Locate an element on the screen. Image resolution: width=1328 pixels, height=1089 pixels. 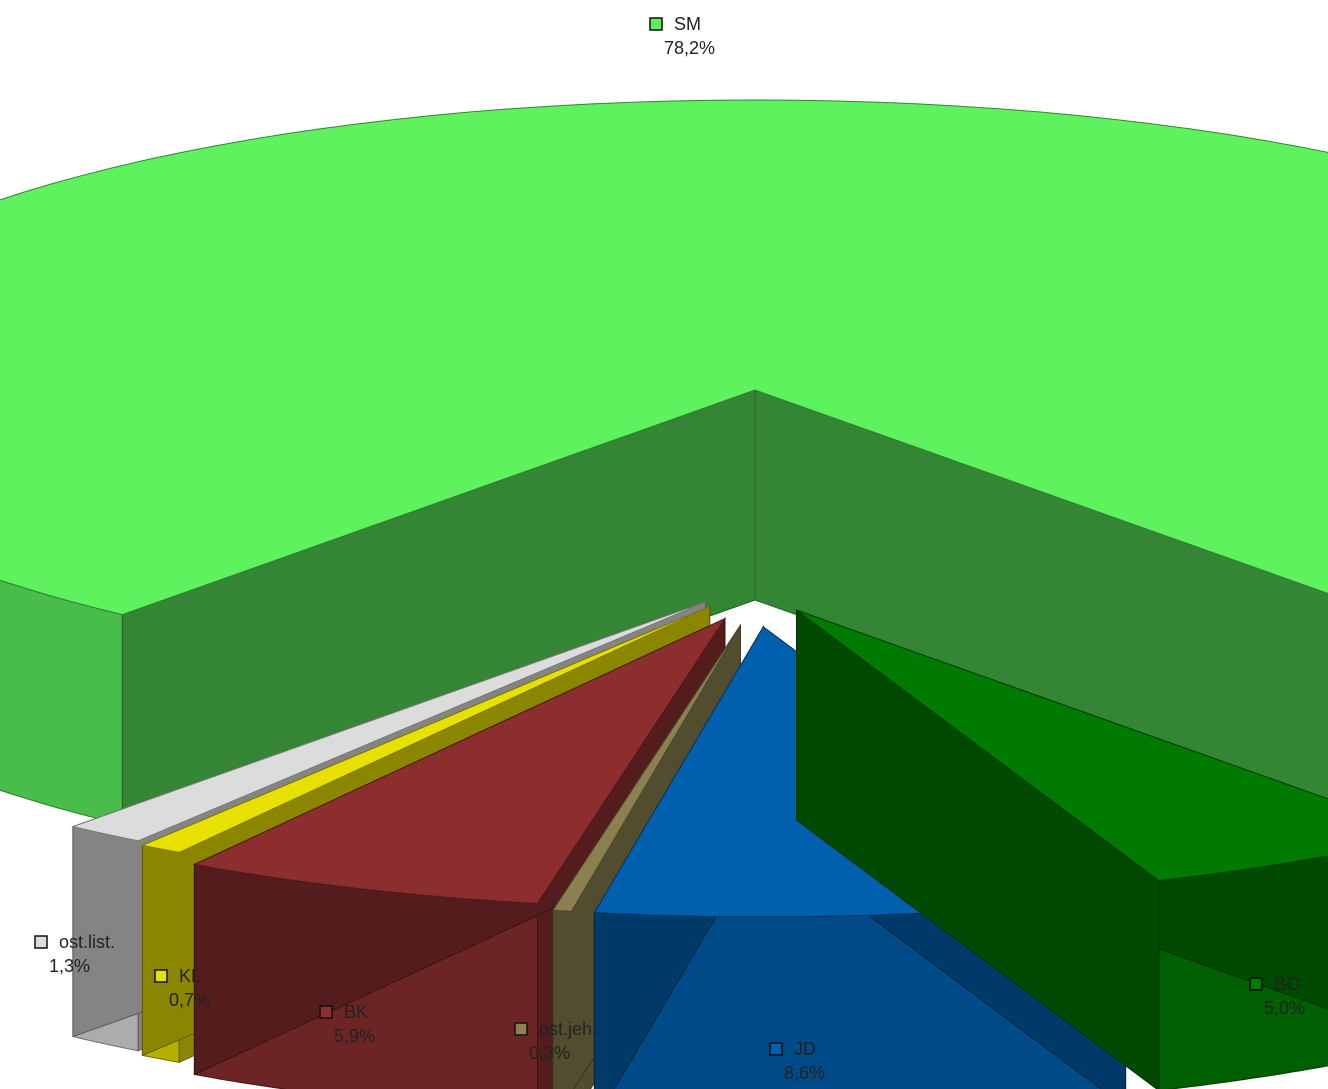
label-bo: BO 5,0% is located at coordinates (1277, 996).